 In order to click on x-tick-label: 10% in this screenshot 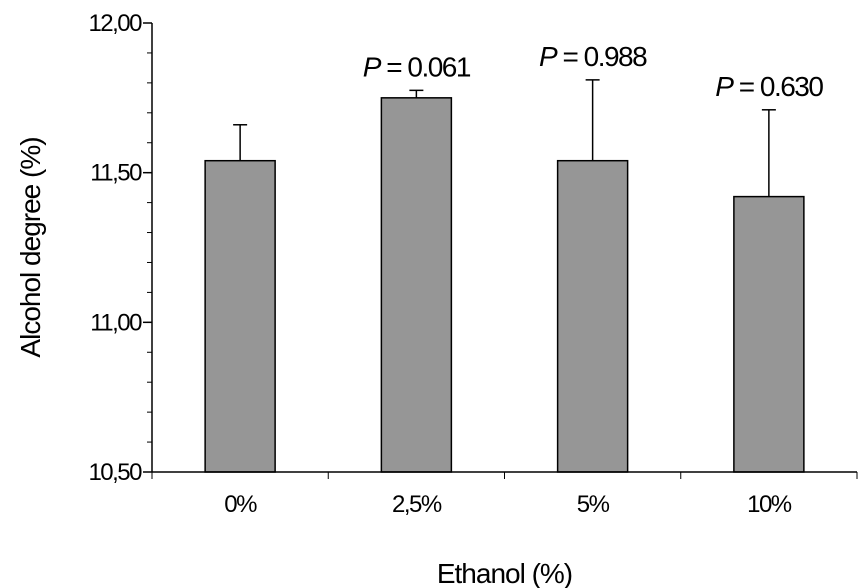, I will do `click(769, 504)`.